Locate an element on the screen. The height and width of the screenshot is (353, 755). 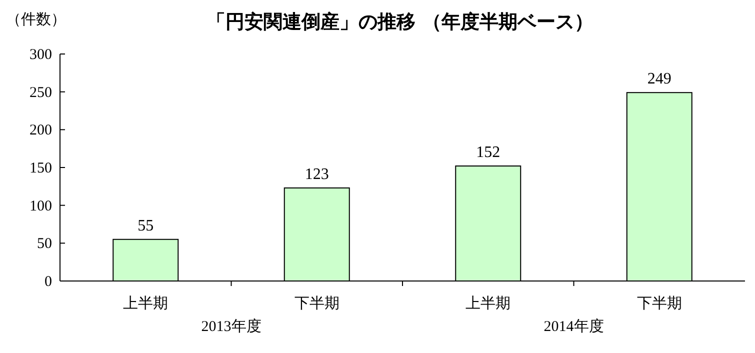
y-axis-title: （件数） is located at coordinates (36, 20).